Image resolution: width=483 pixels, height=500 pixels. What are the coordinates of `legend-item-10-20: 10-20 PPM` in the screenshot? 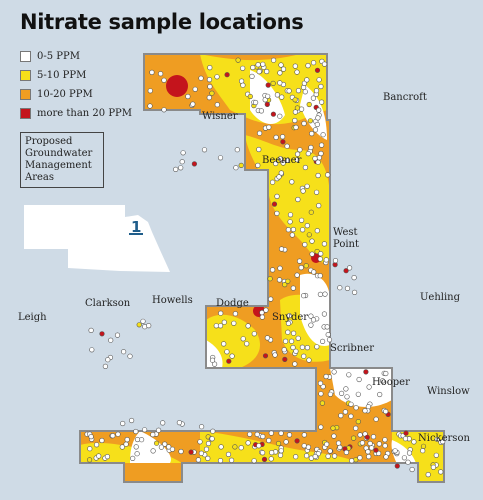 It's located at (56, 94).